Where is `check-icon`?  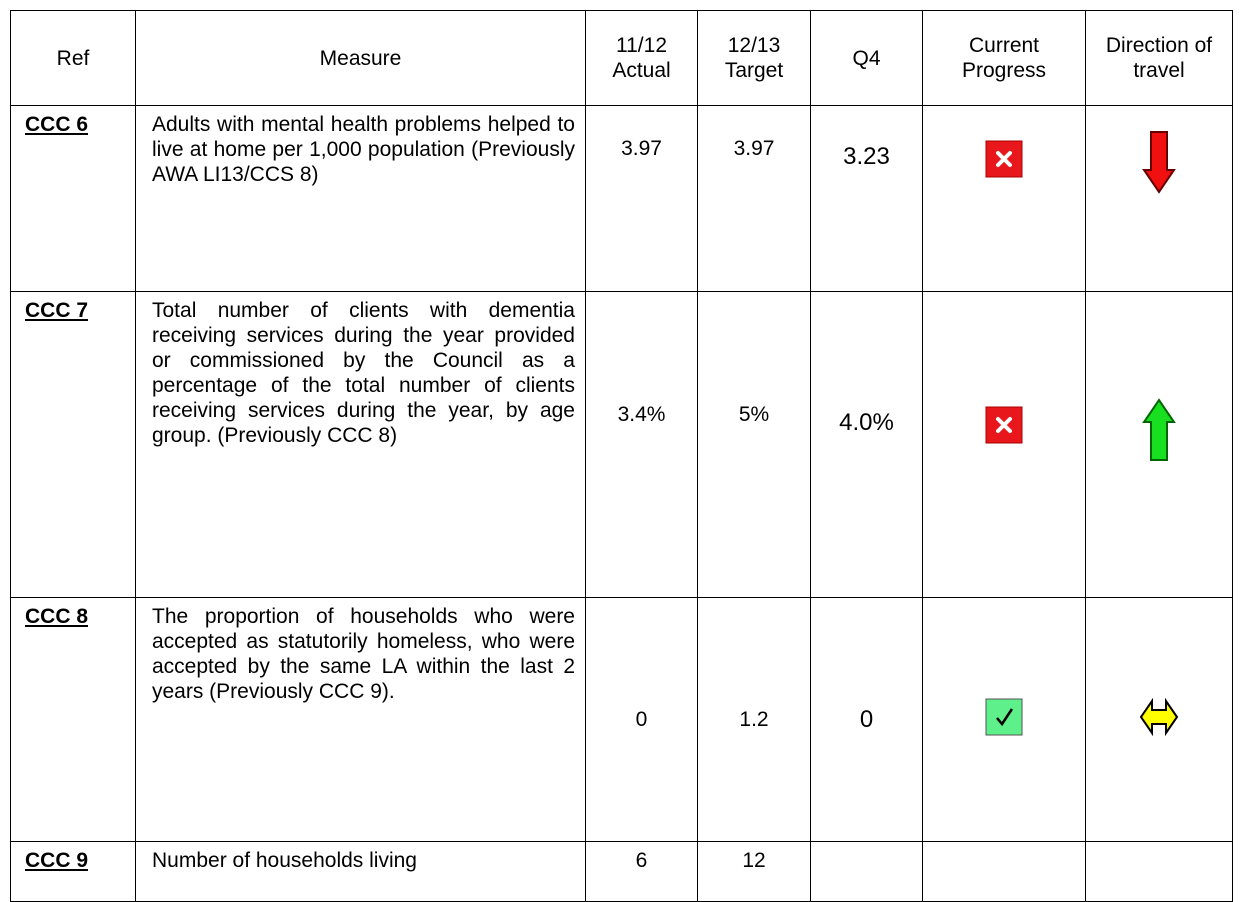 check-icon is located at coordinates (1004, 716).